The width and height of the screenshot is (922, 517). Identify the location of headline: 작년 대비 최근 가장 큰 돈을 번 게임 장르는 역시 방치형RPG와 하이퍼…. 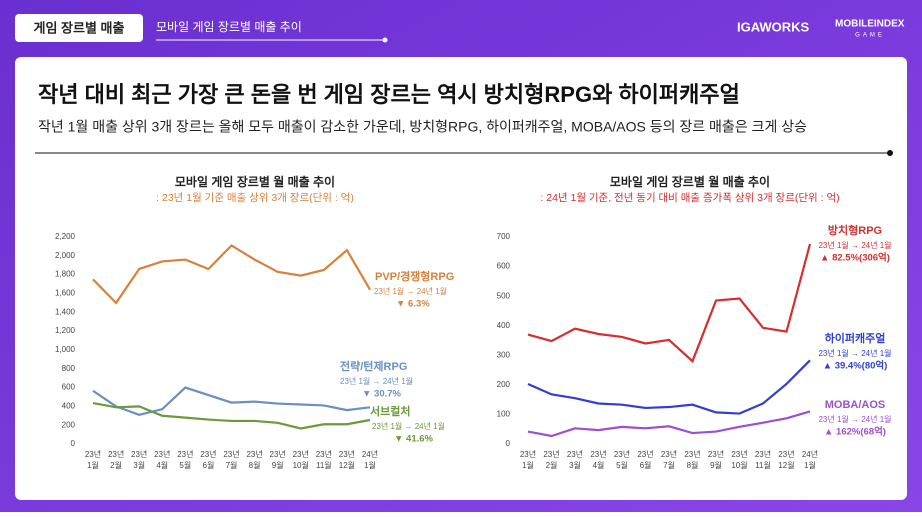
(389, 94).